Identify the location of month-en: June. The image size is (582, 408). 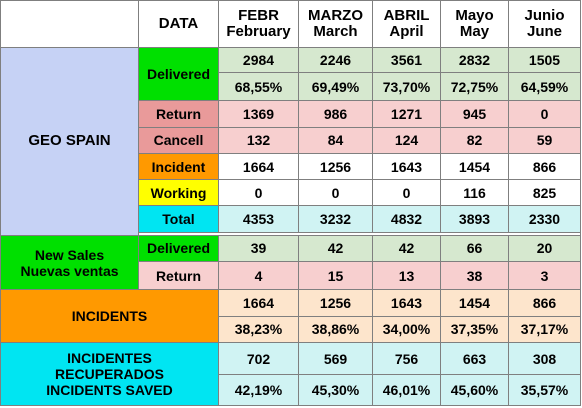
(544, 31).